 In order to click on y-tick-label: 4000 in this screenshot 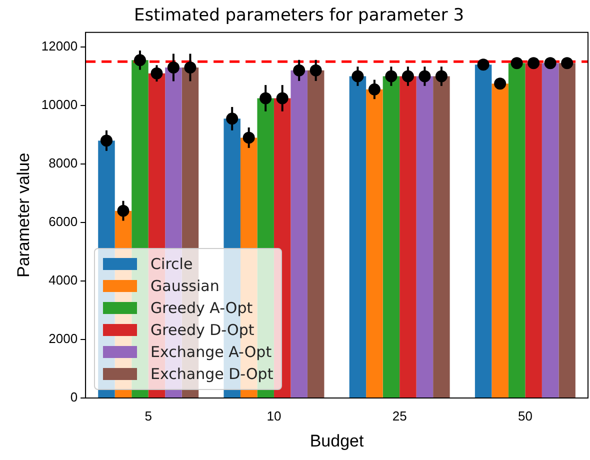, I will do `click(63, 280)`.